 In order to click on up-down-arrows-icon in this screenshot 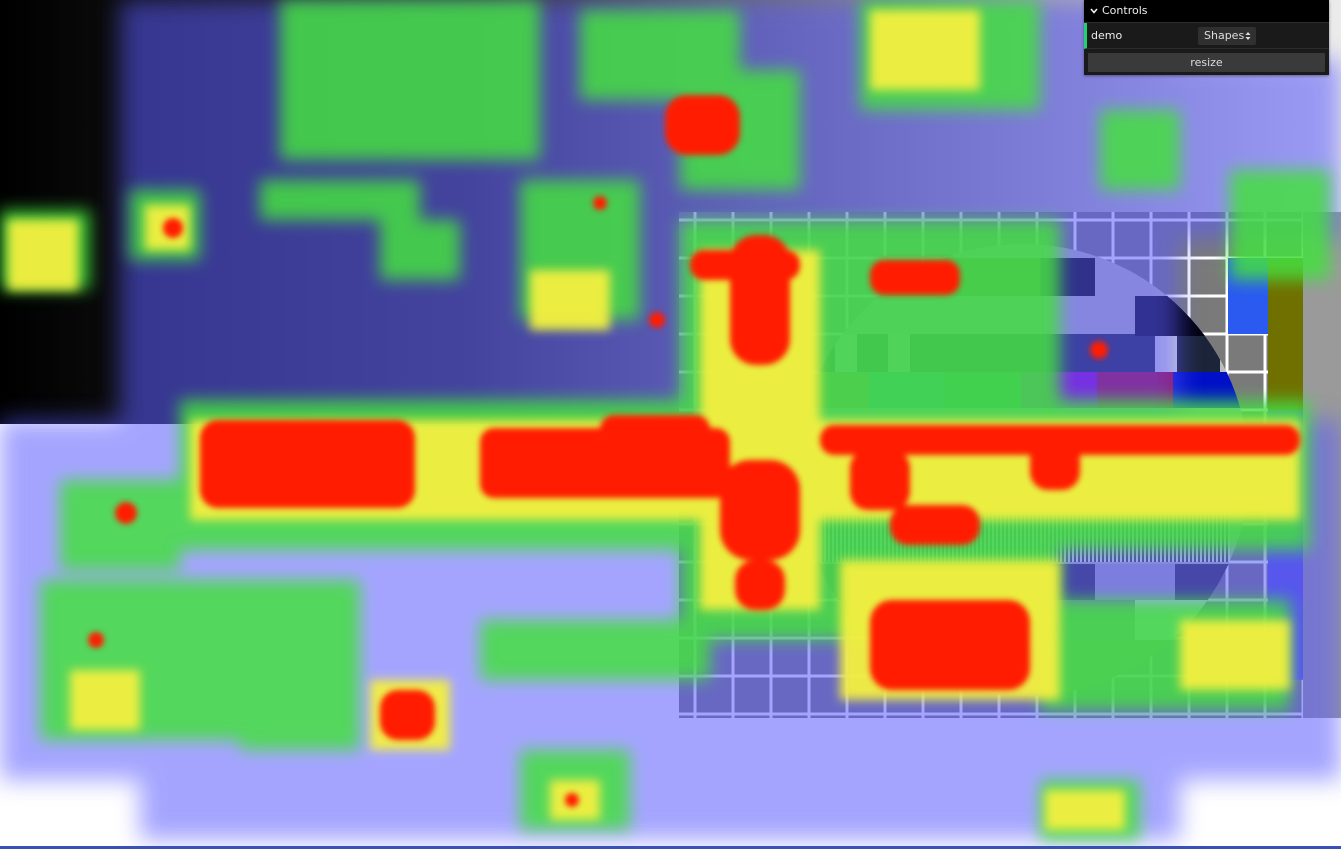, I will do `click(1248, 35)`.